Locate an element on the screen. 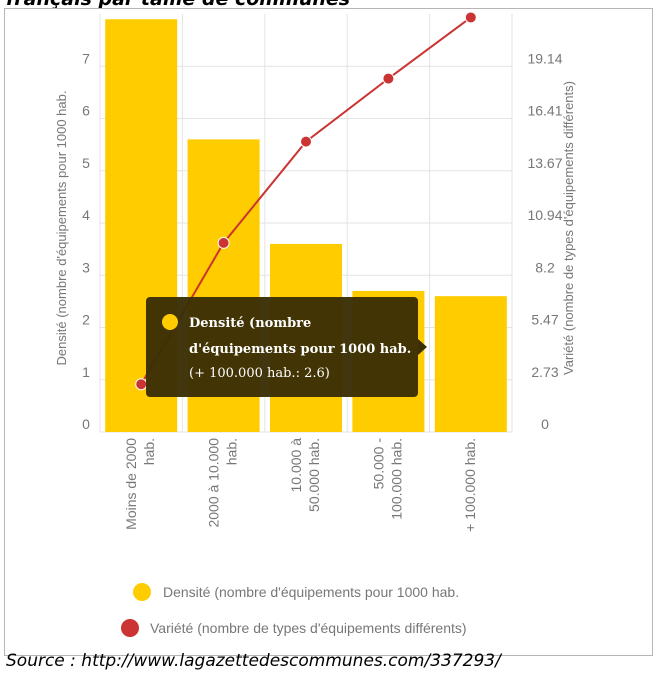 This screenshot has height=679, width=656. x-tick-label: 2000 à 10.000 hab. is located at coordinates (223, 483).